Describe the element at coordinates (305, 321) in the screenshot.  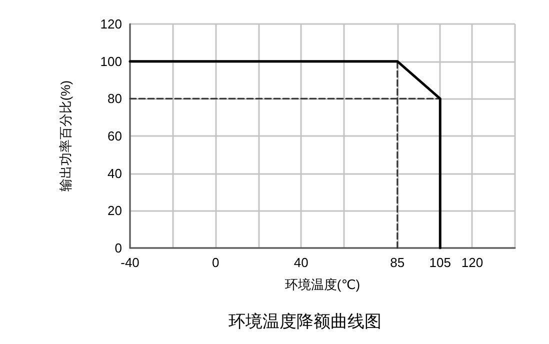
I see `text: 环境温度降额曲线图` at that location.